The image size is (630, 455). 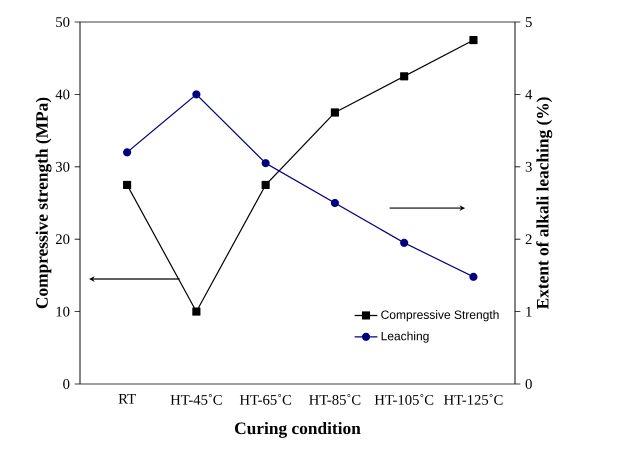 What do you see at coordinates (334, 399) in the screenshot?
I see `x-tick-label: HT-85˚C` at bounding box center [334, 399].